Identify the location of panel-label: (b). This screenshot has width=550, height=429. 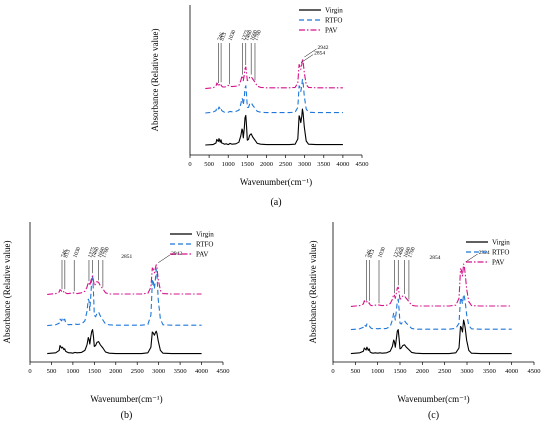
(127, 415).